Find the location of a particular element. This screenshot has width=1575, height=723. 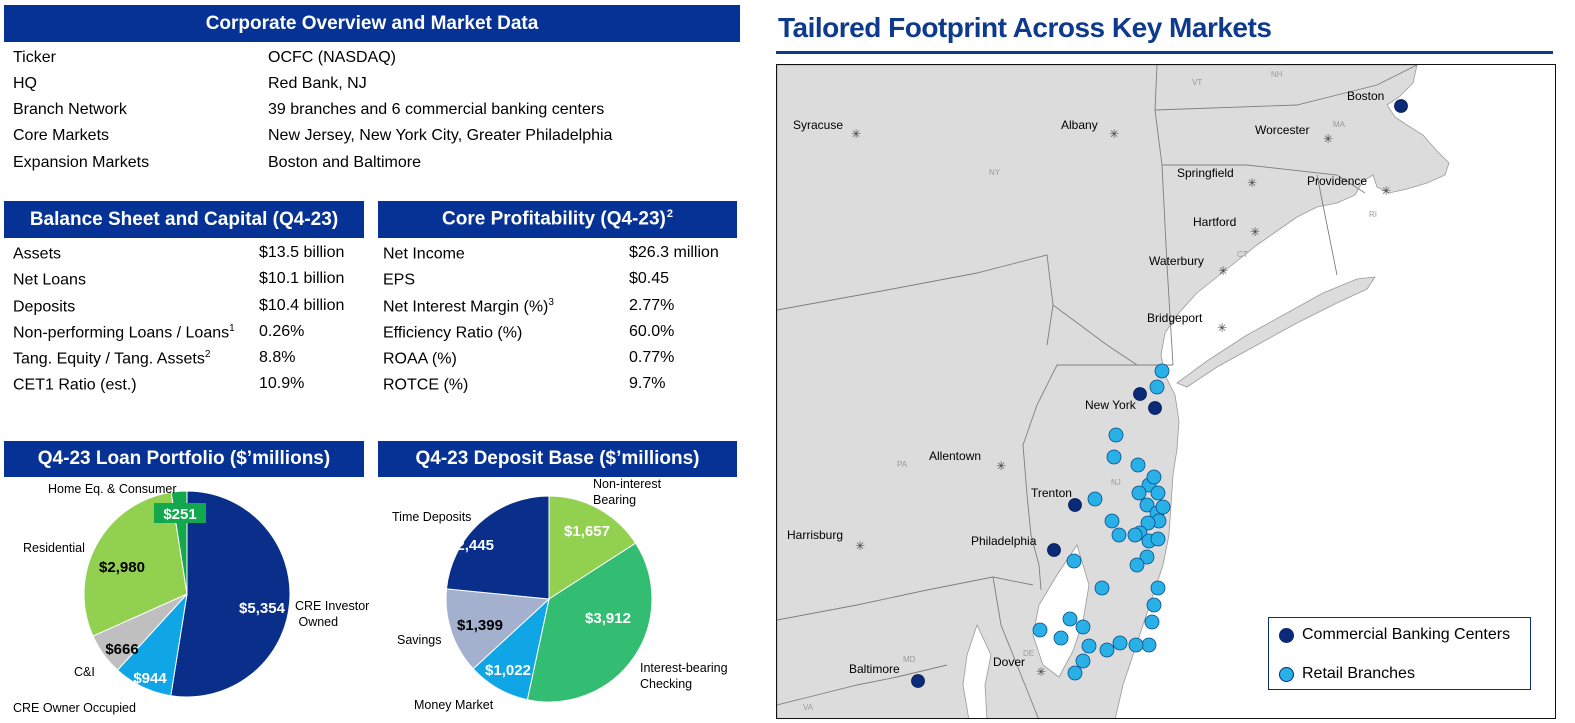

balance-value: 8.8% is located at coordinates (277, 357).